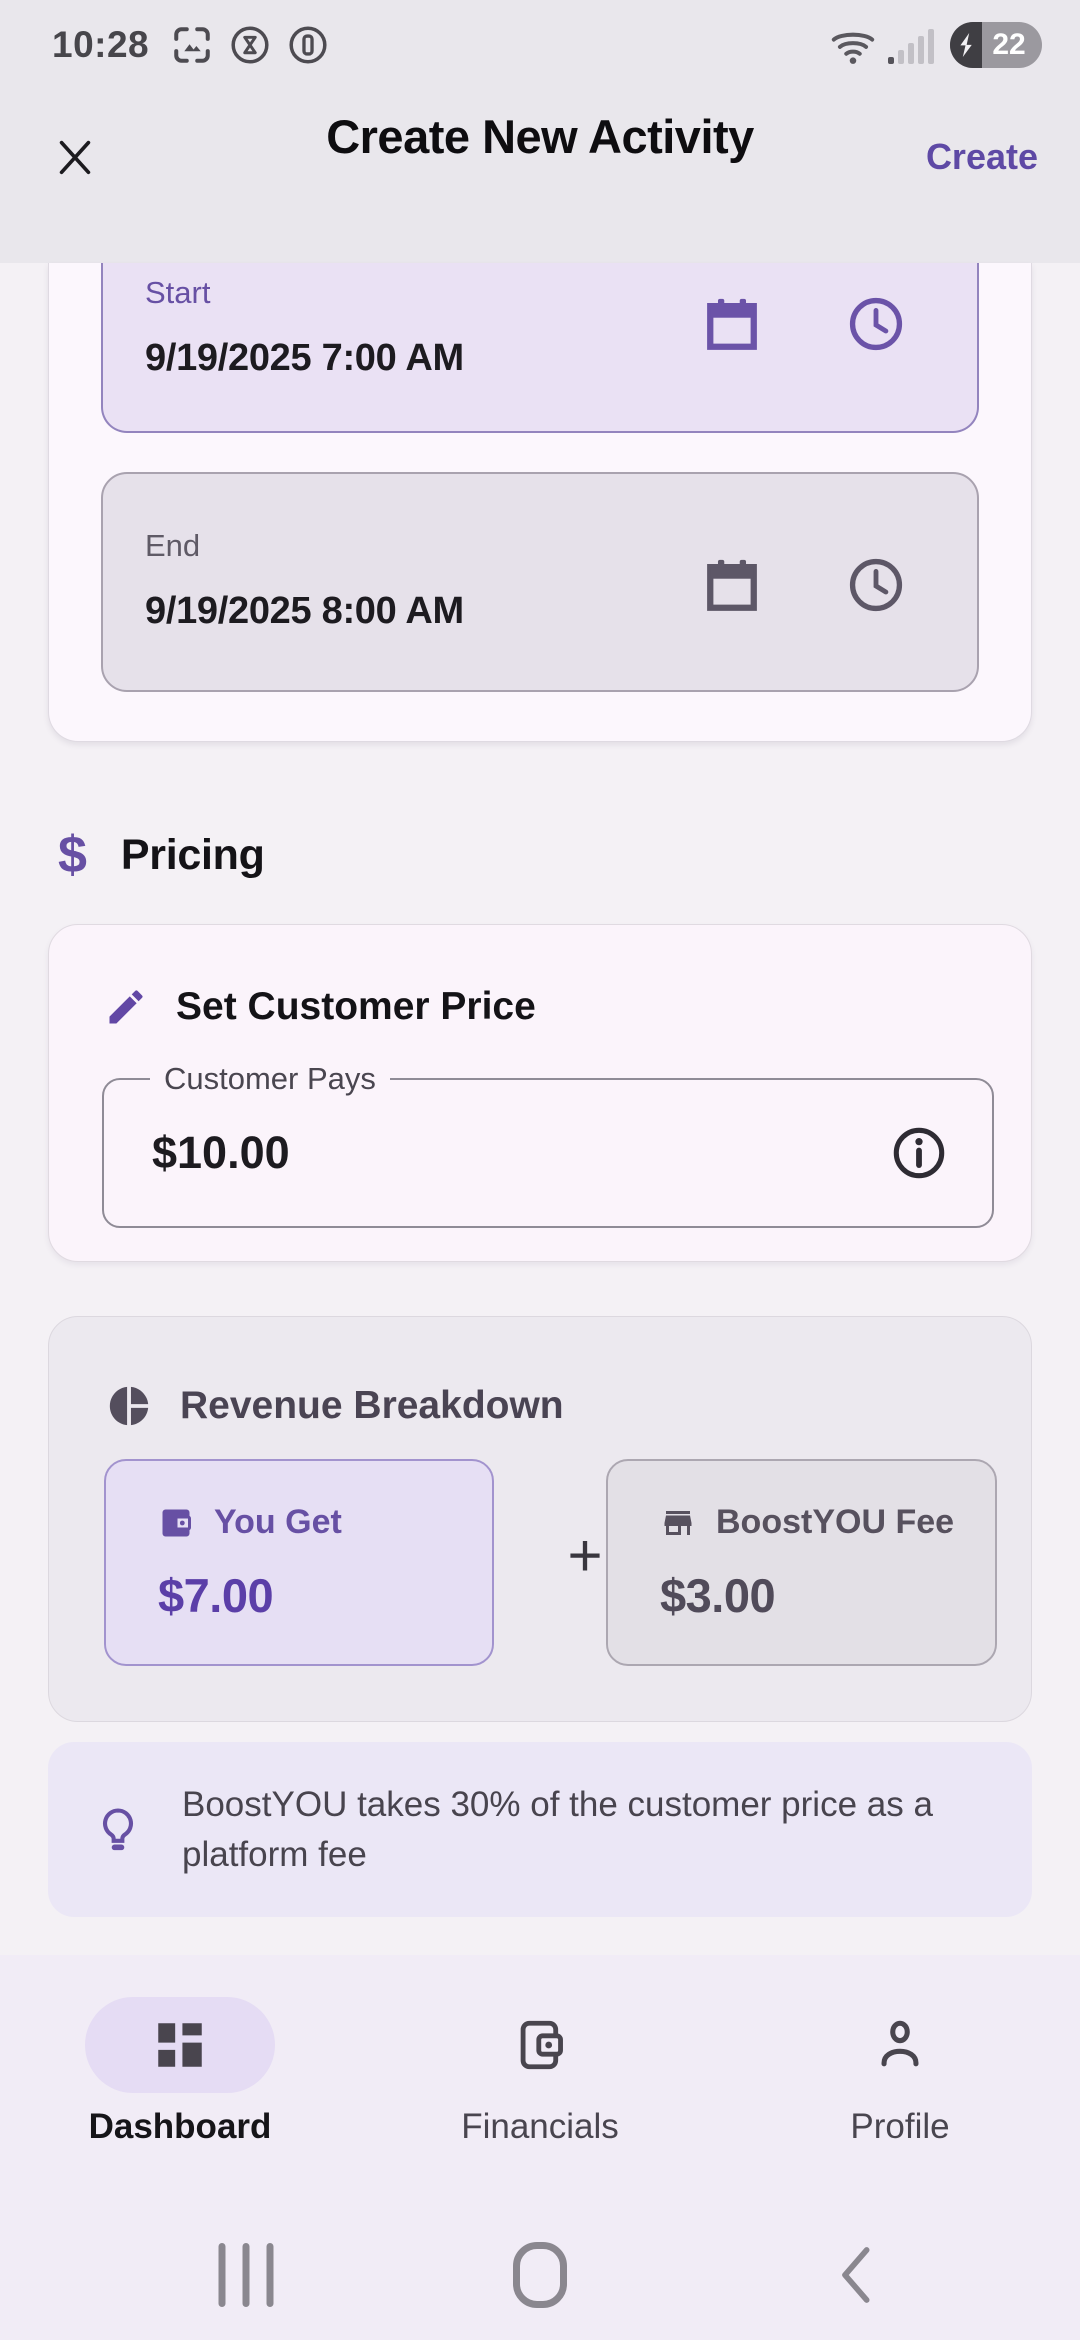 The image size is (1080, 2340). What do you see at coordinates (900, 2126) in the screenshot?
I see `nav-label-profile: Profile` at bounding box center [900, 2126].